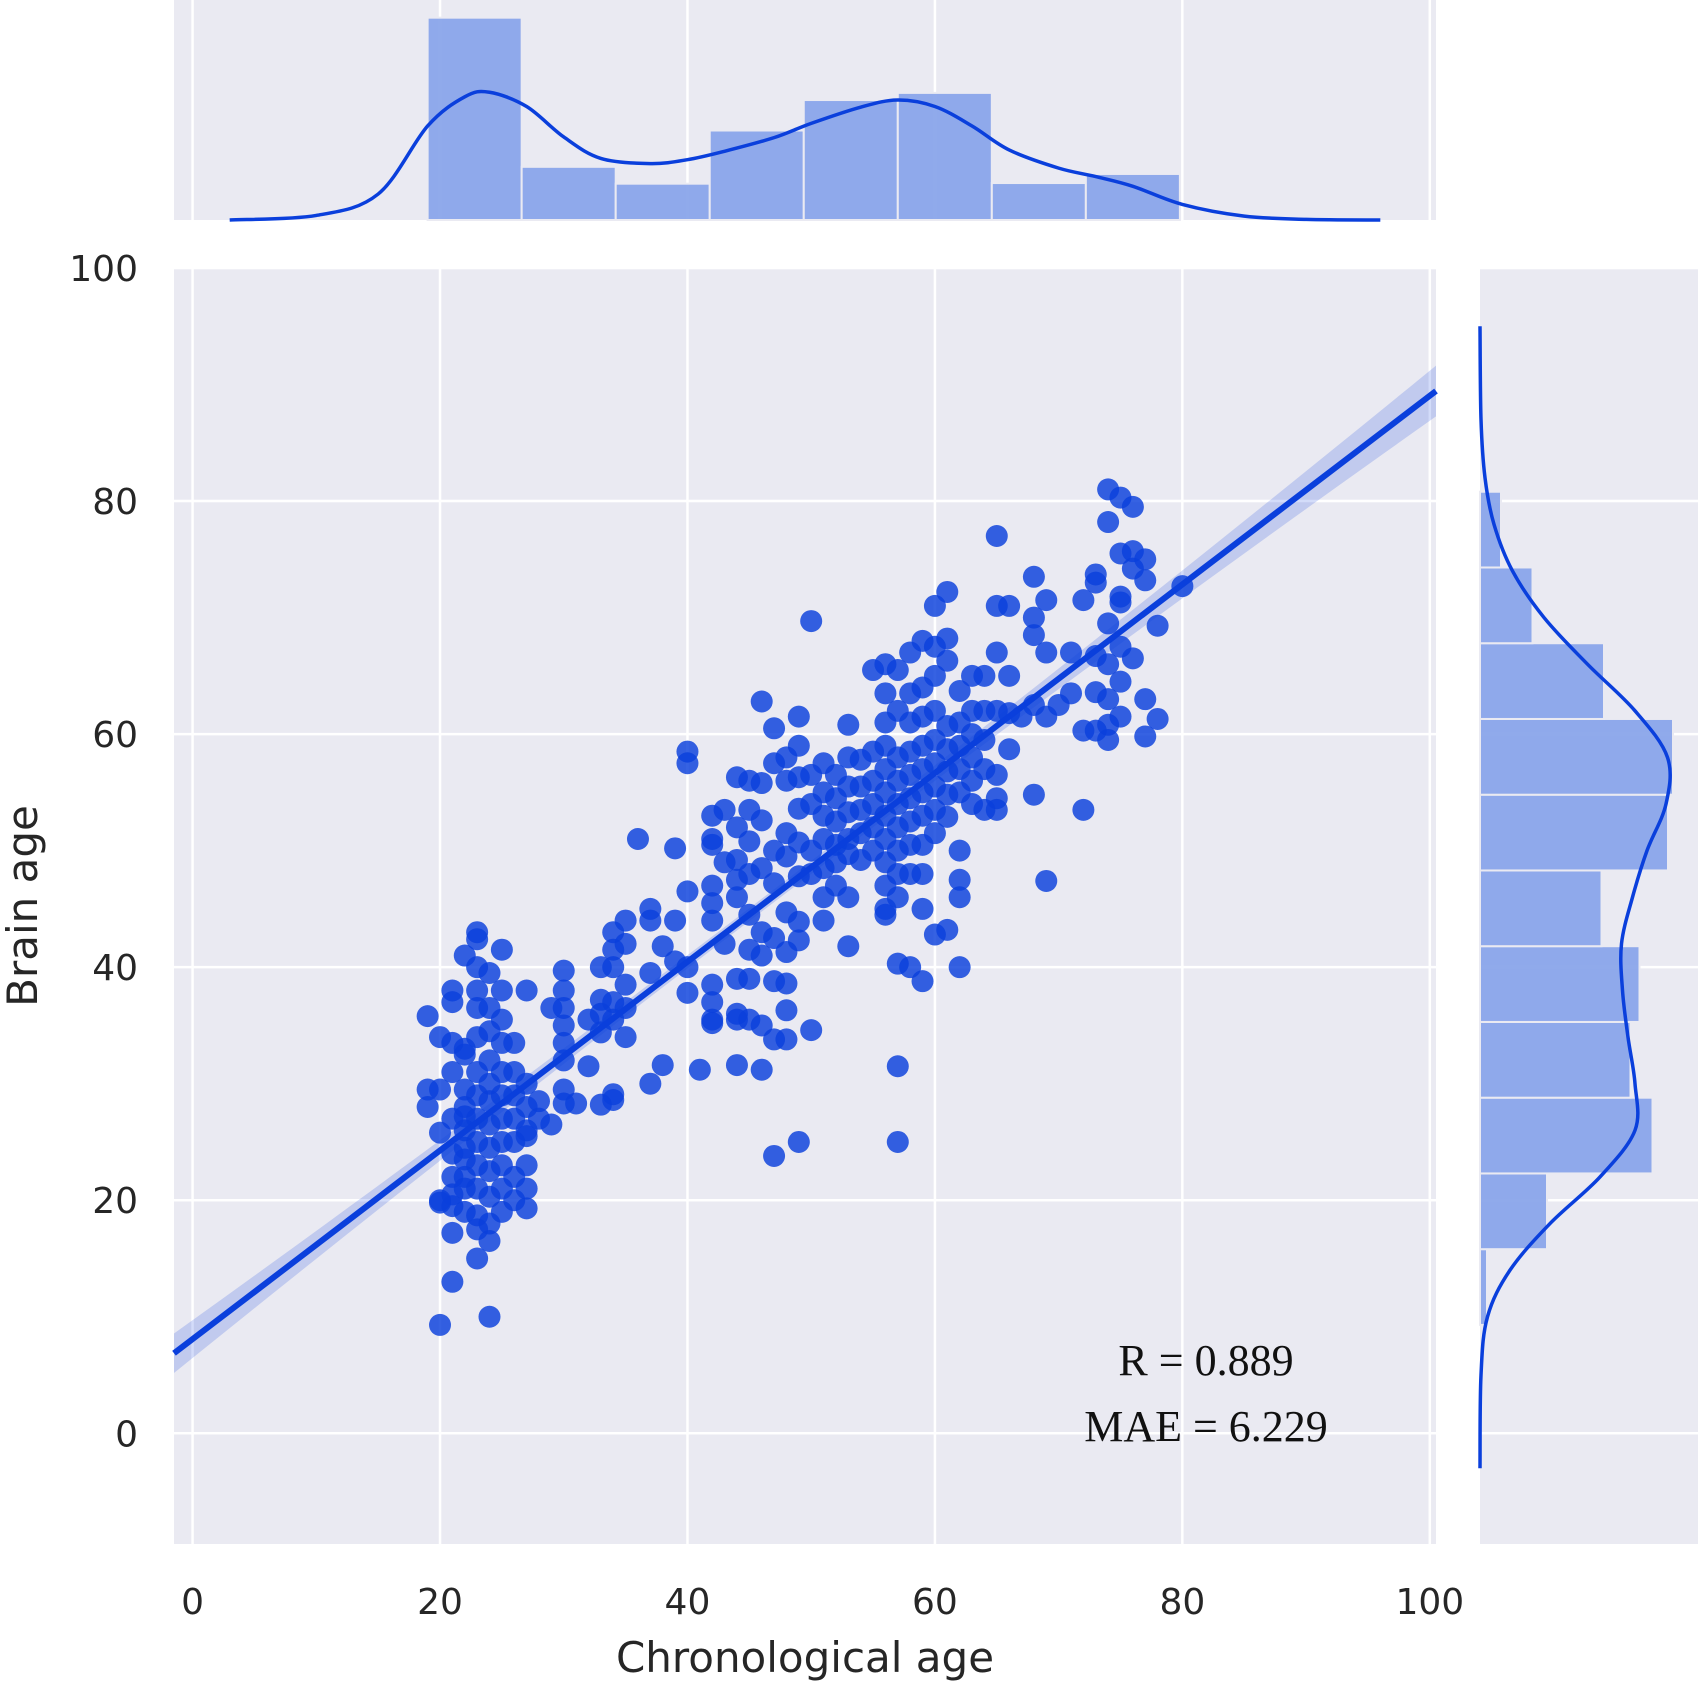 The image size is (1698, 1684). What do you see at coordinates (192, 1602) in the screenshot?
I see `x-tick-label: 0` at bounding box center [192, 1602].